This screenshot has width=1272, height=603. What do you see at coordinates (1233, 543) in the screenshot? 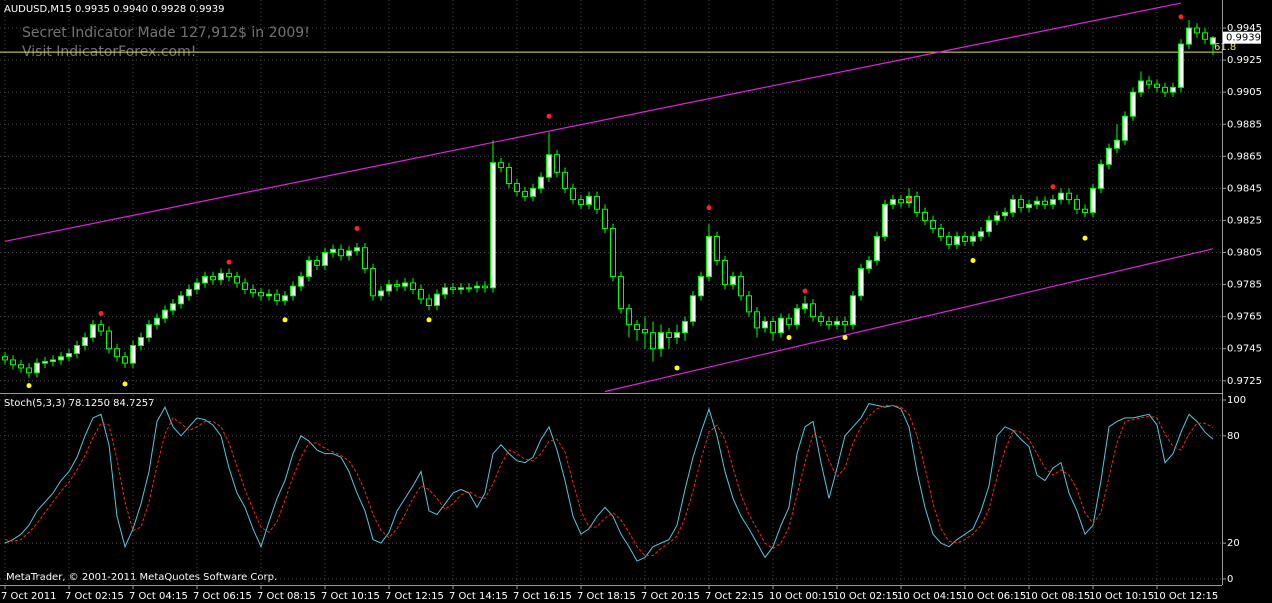
I see `y-tick-label: 20` at bounding box center [1233, 543].